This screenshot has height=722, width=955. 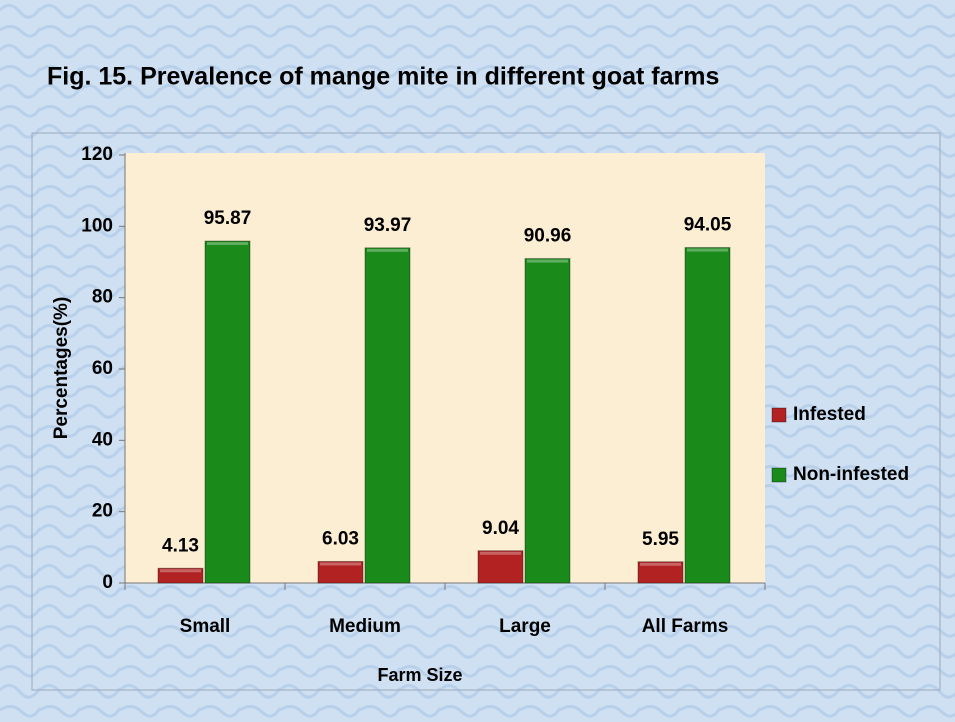 I want to click on value-label: 6.03, so click(x=340, y=539).